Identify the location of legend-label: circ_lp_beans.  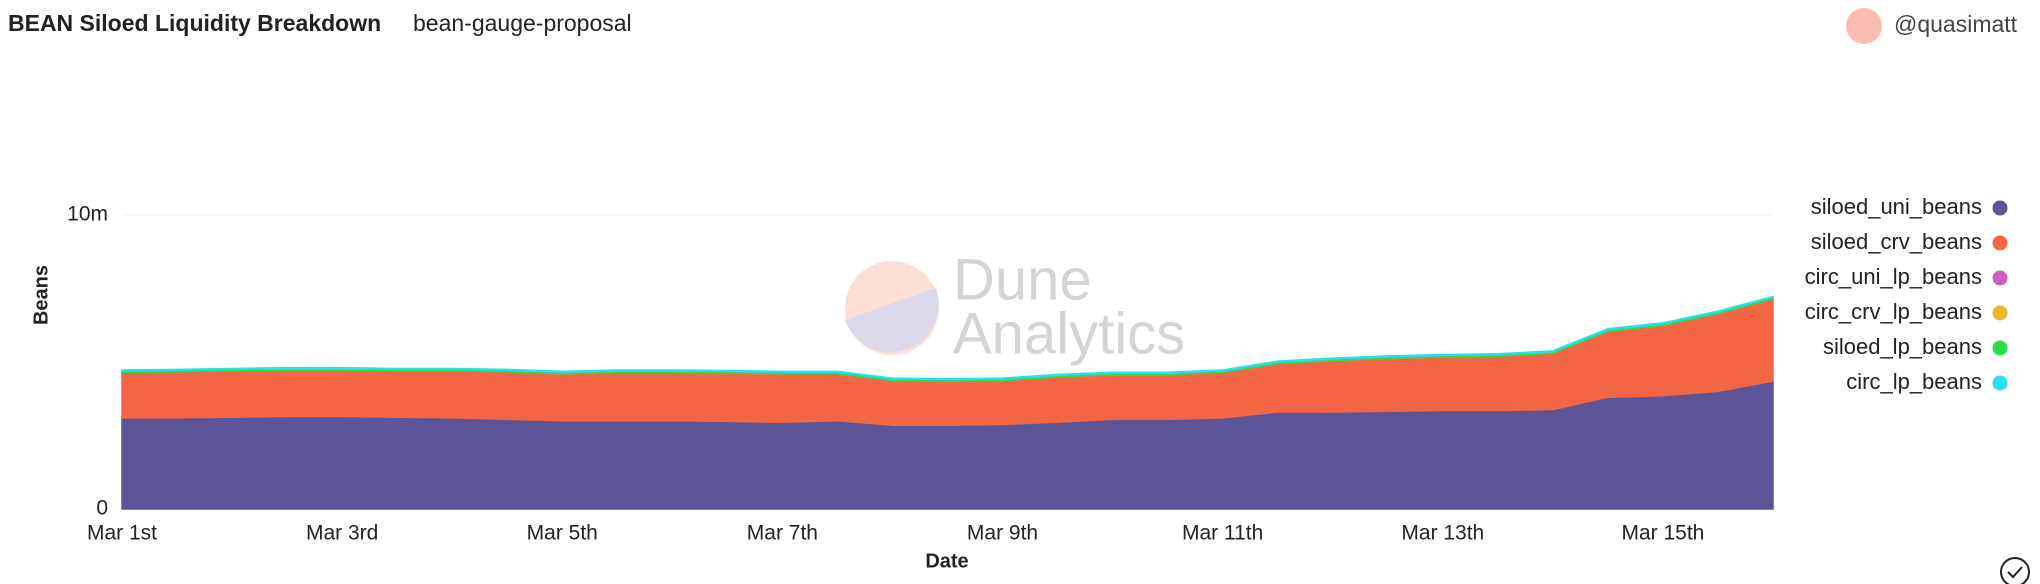
(1914, 381).